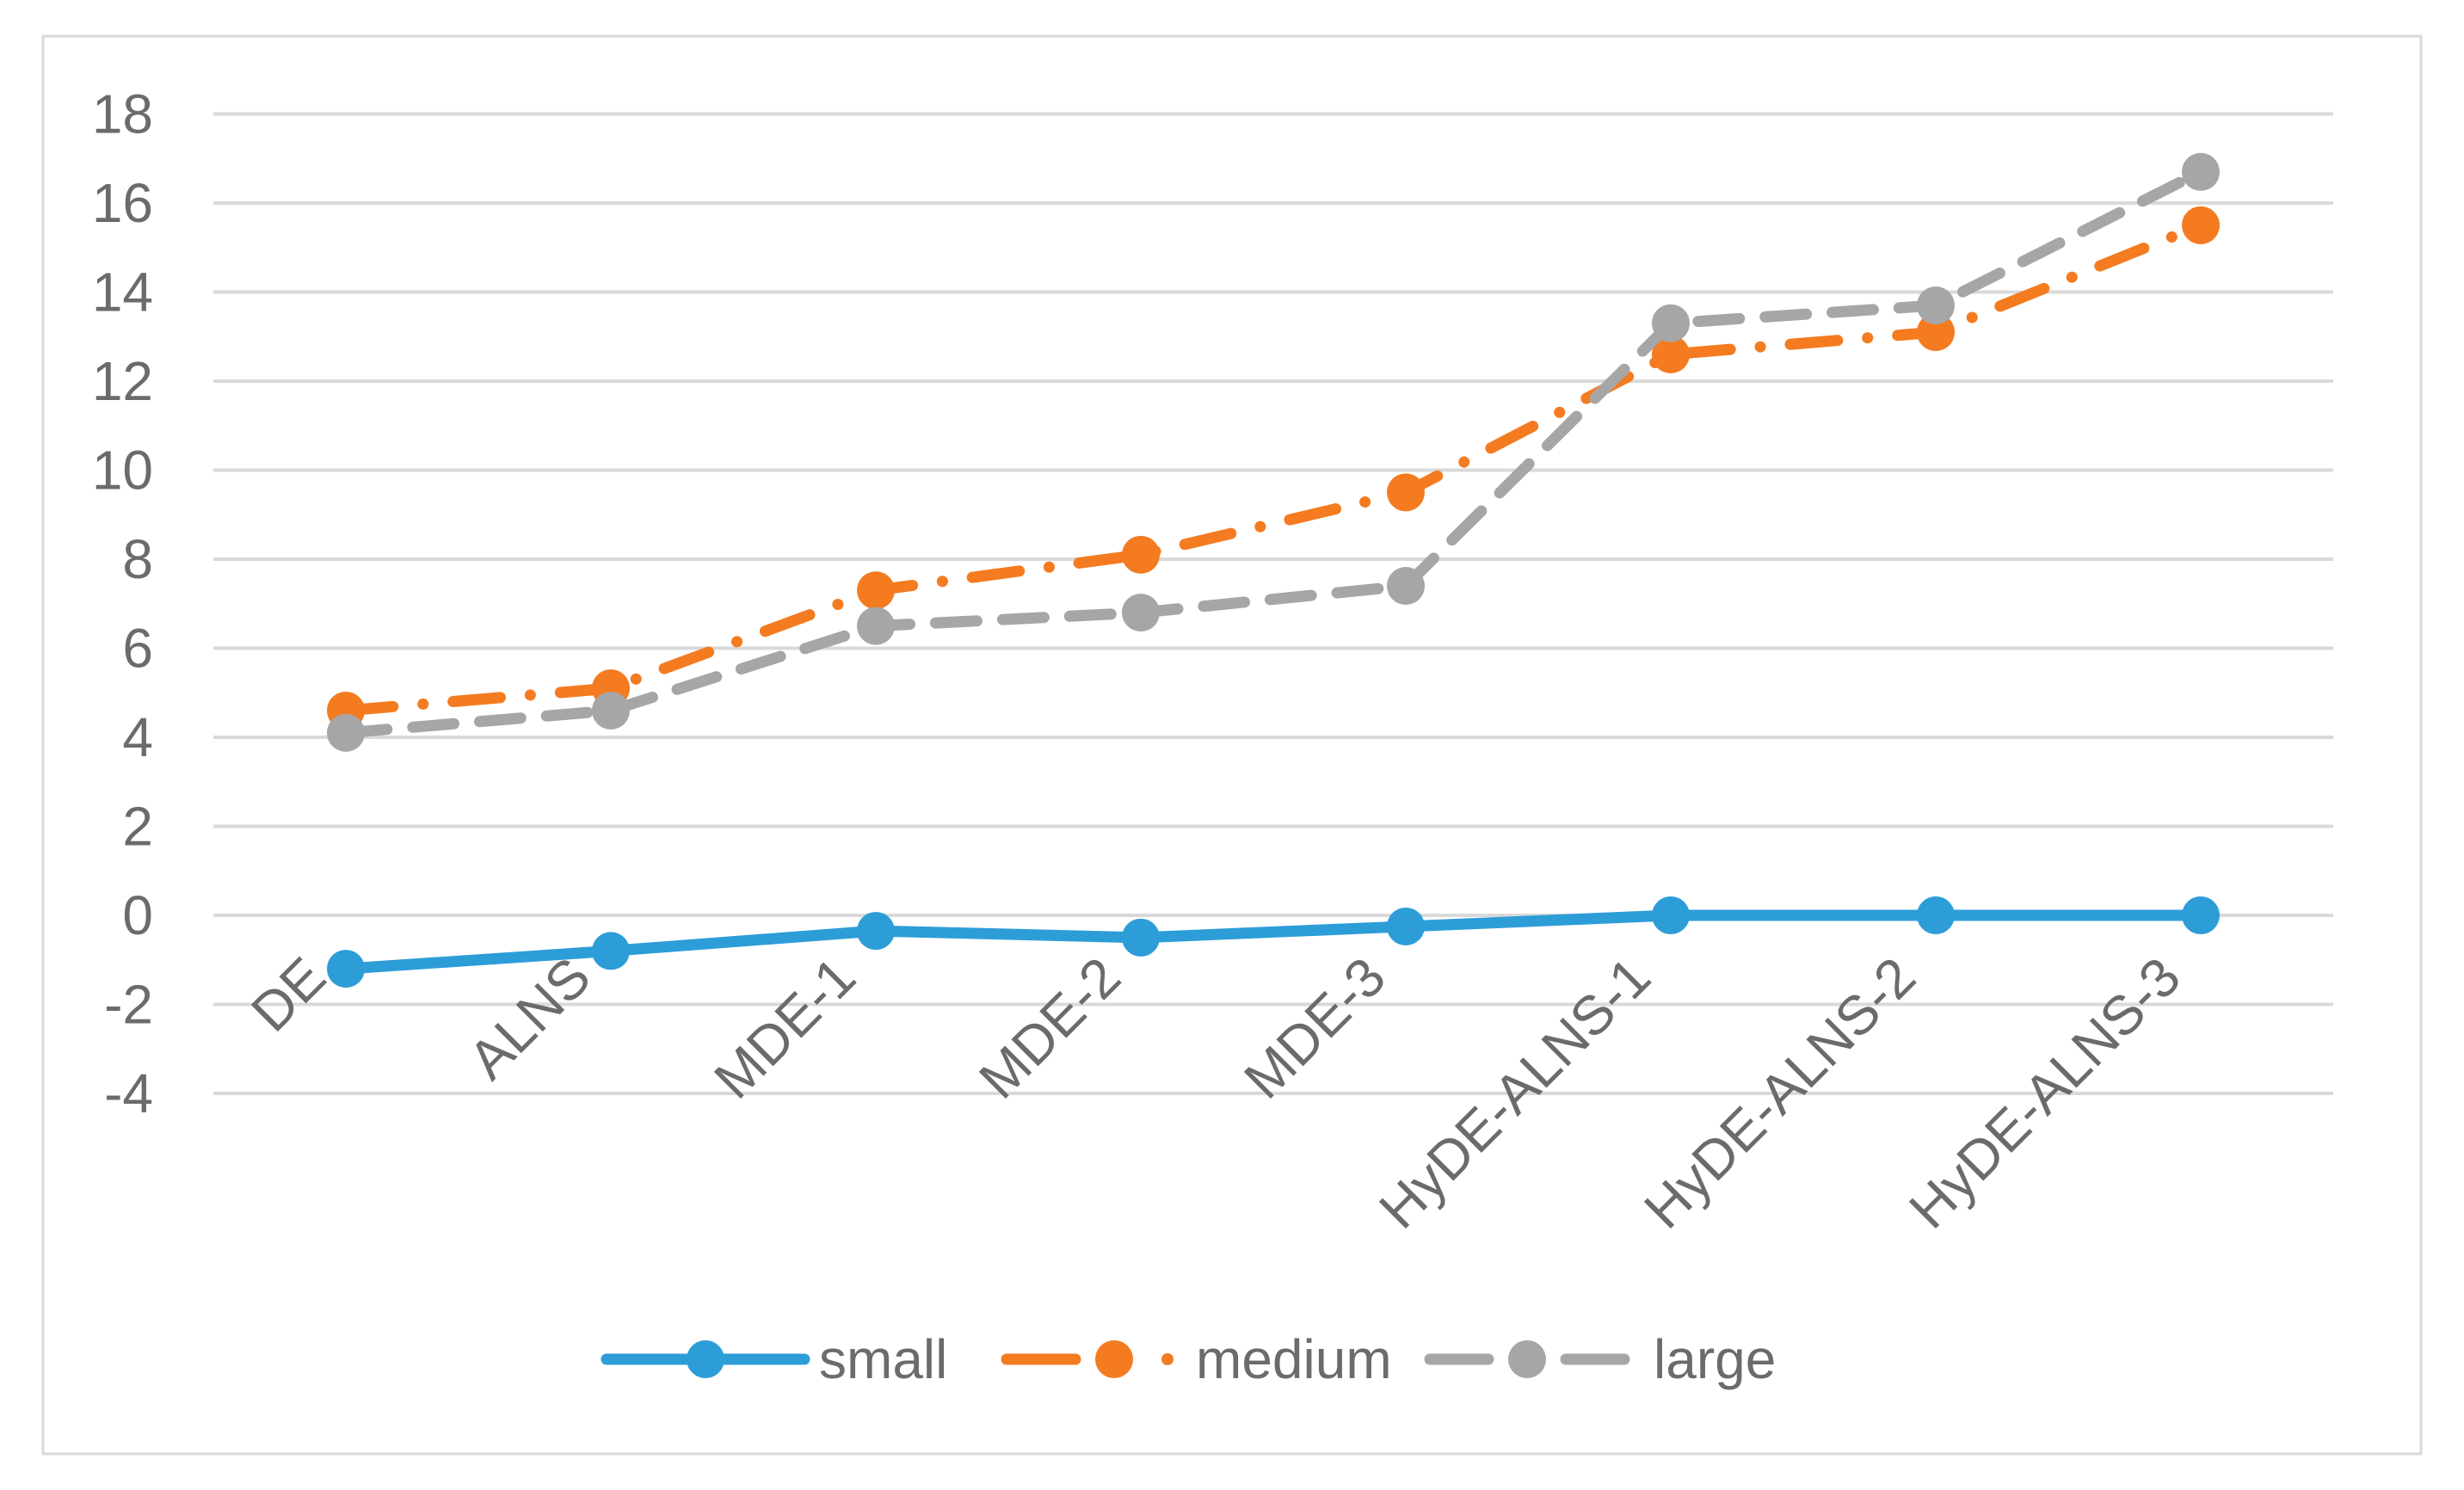 The width and height of the screenshot is (2464, 1490). I want to click on legend-label-large: large, so click(1715, 1359).